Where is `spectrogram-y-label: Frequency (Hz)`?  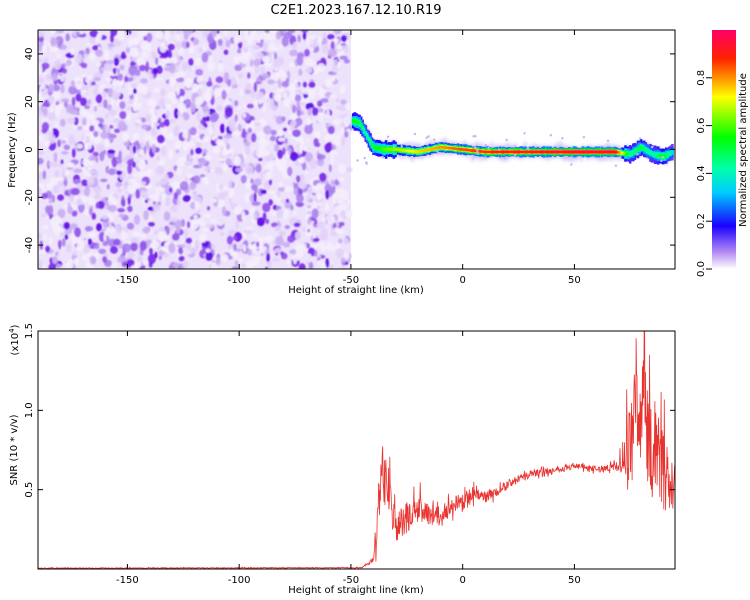
spectrogram-y-label: Frequency (Hz) is located at coordinates (12, 150).